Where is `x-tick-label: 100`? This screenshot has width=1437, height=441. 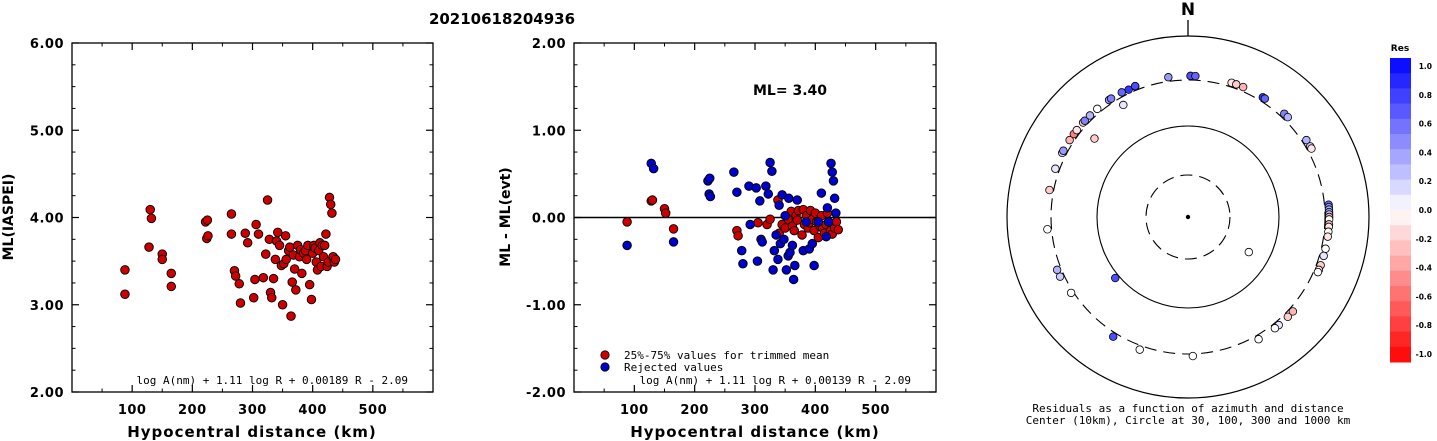 x-tick-label: 100 is located at coordinates (132, 410).